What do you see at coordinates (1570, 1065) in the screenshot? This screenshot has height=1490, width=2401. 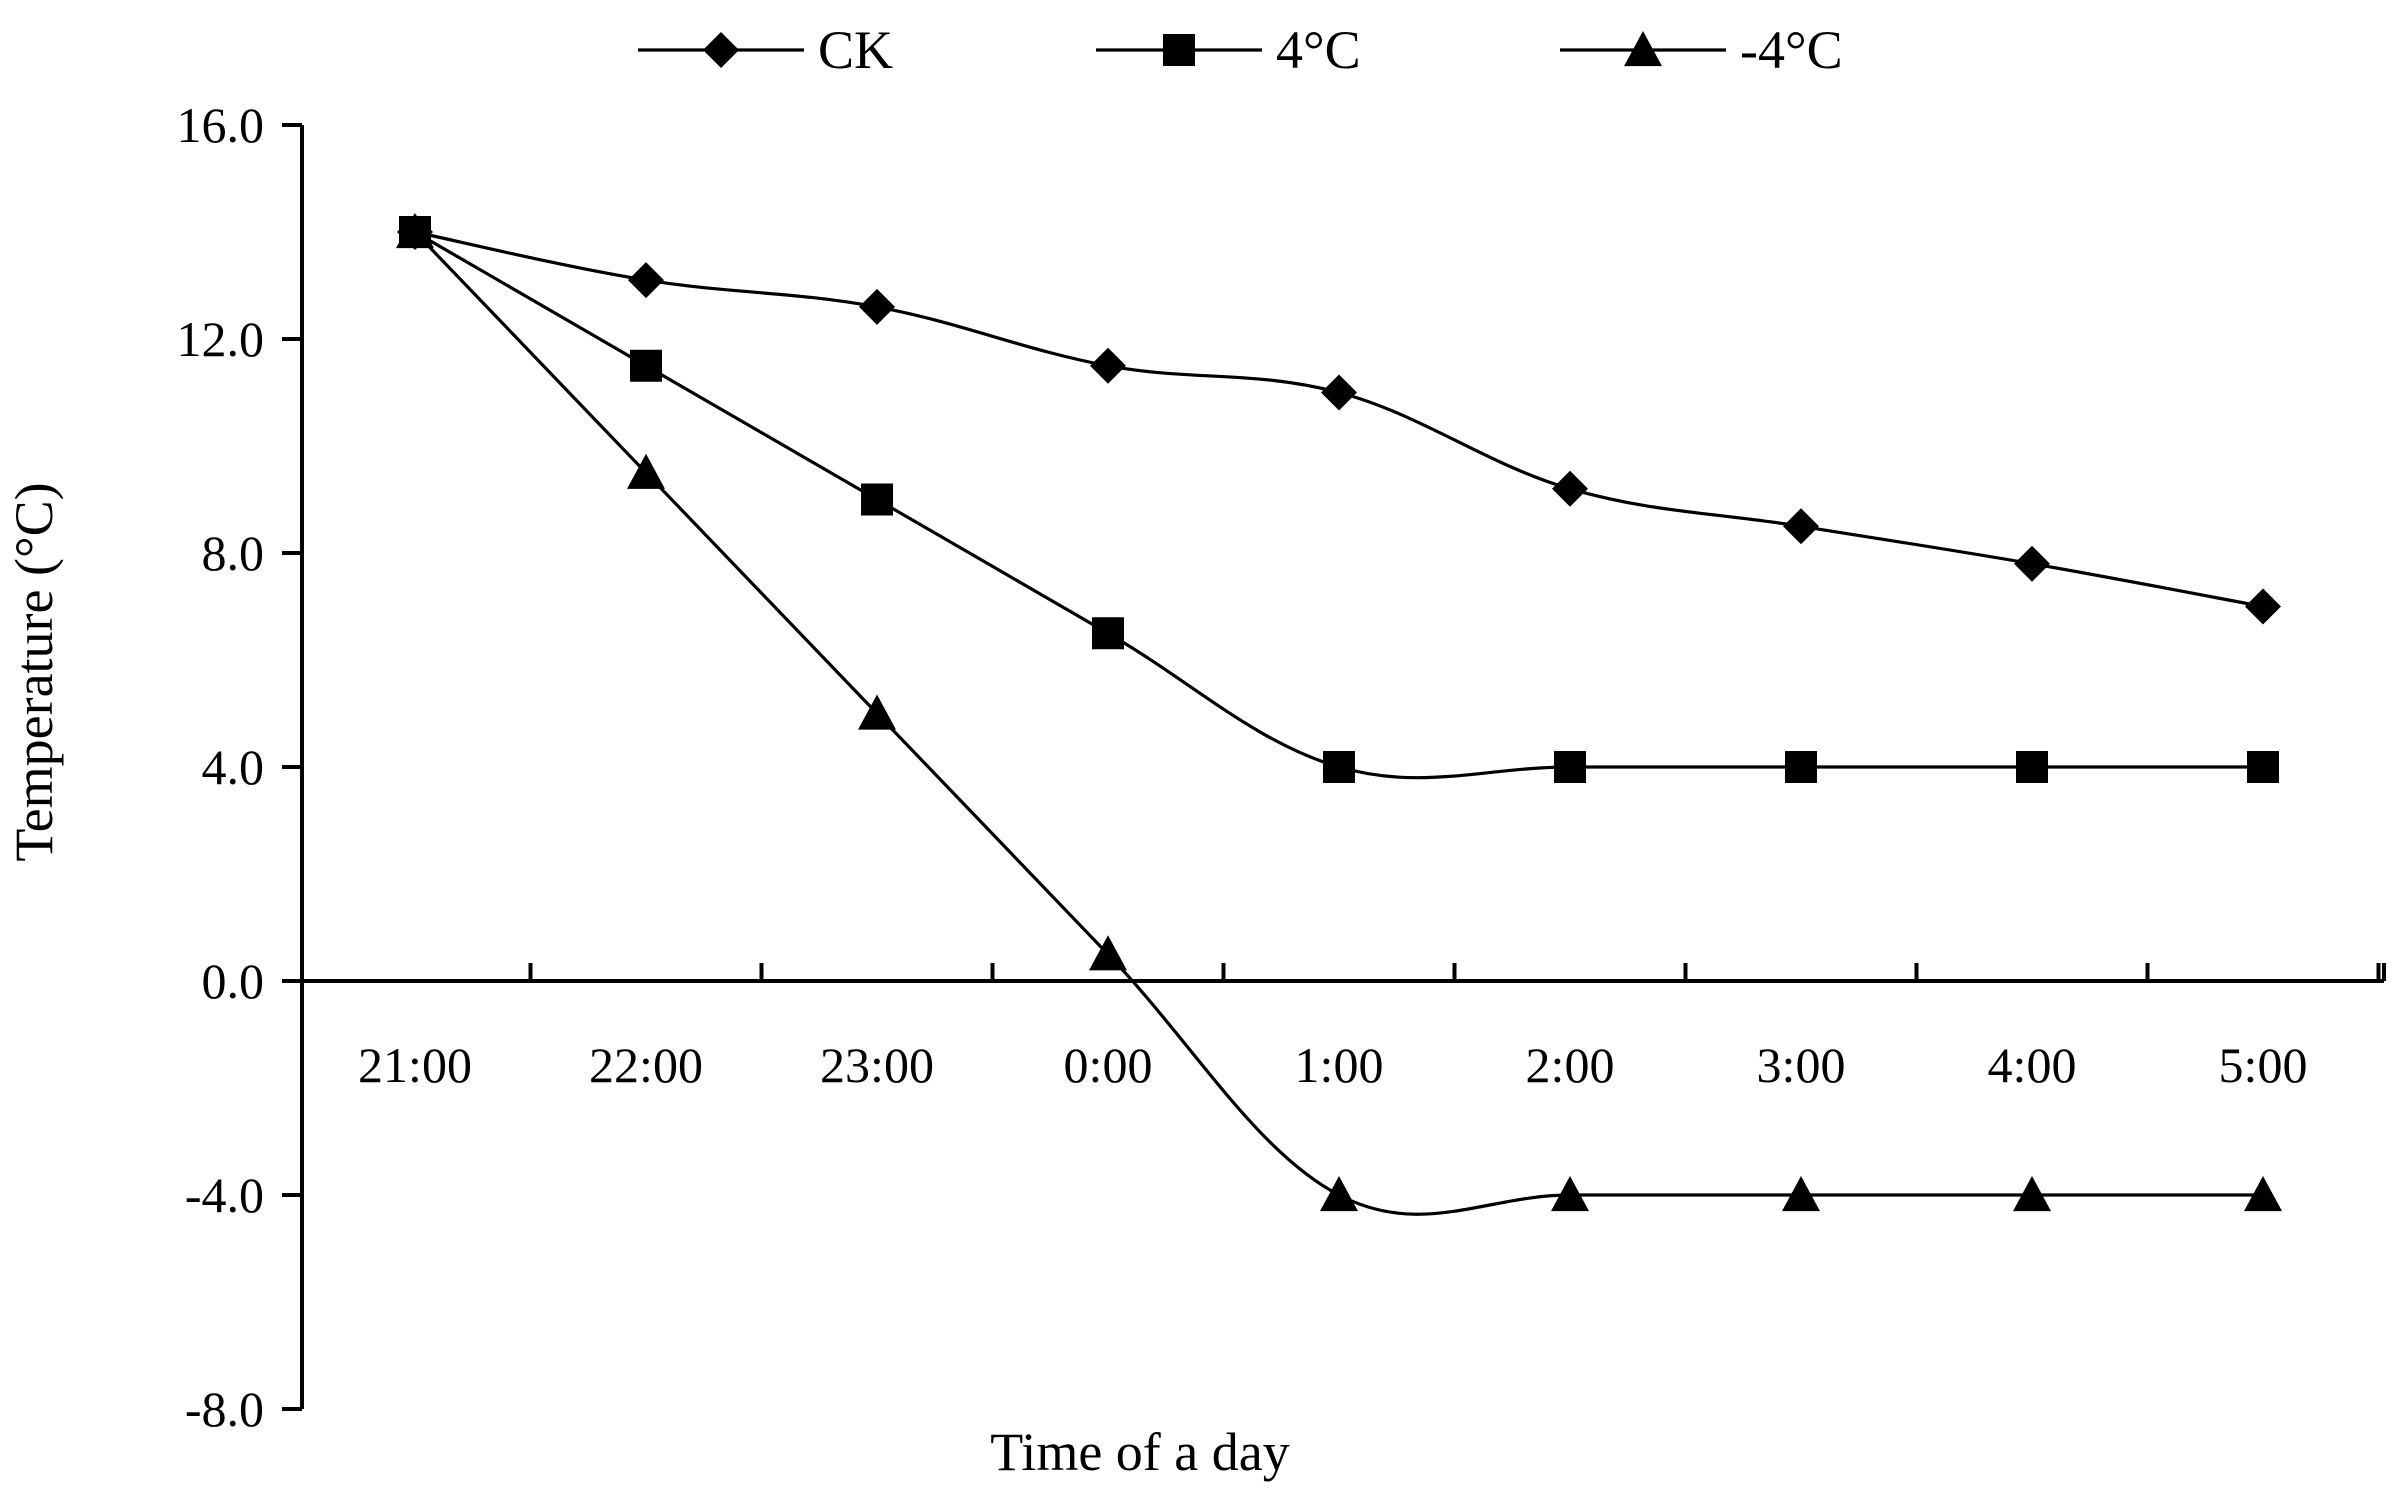 I see `x-tick-label: 2:00` at bounding box center [1570, 1065].